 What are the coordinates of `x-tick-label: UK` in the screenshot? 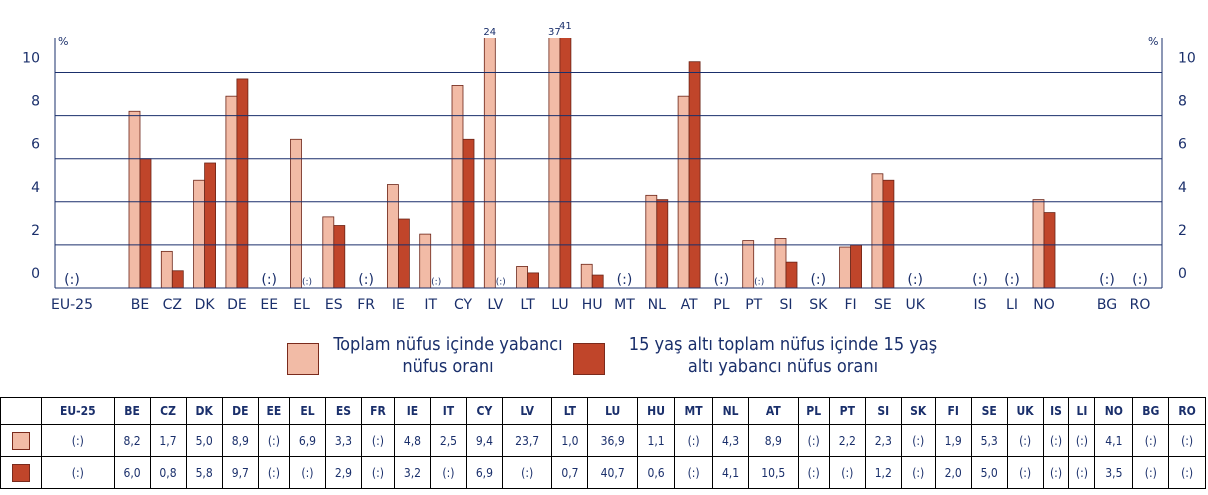 It's located at (915, 305).